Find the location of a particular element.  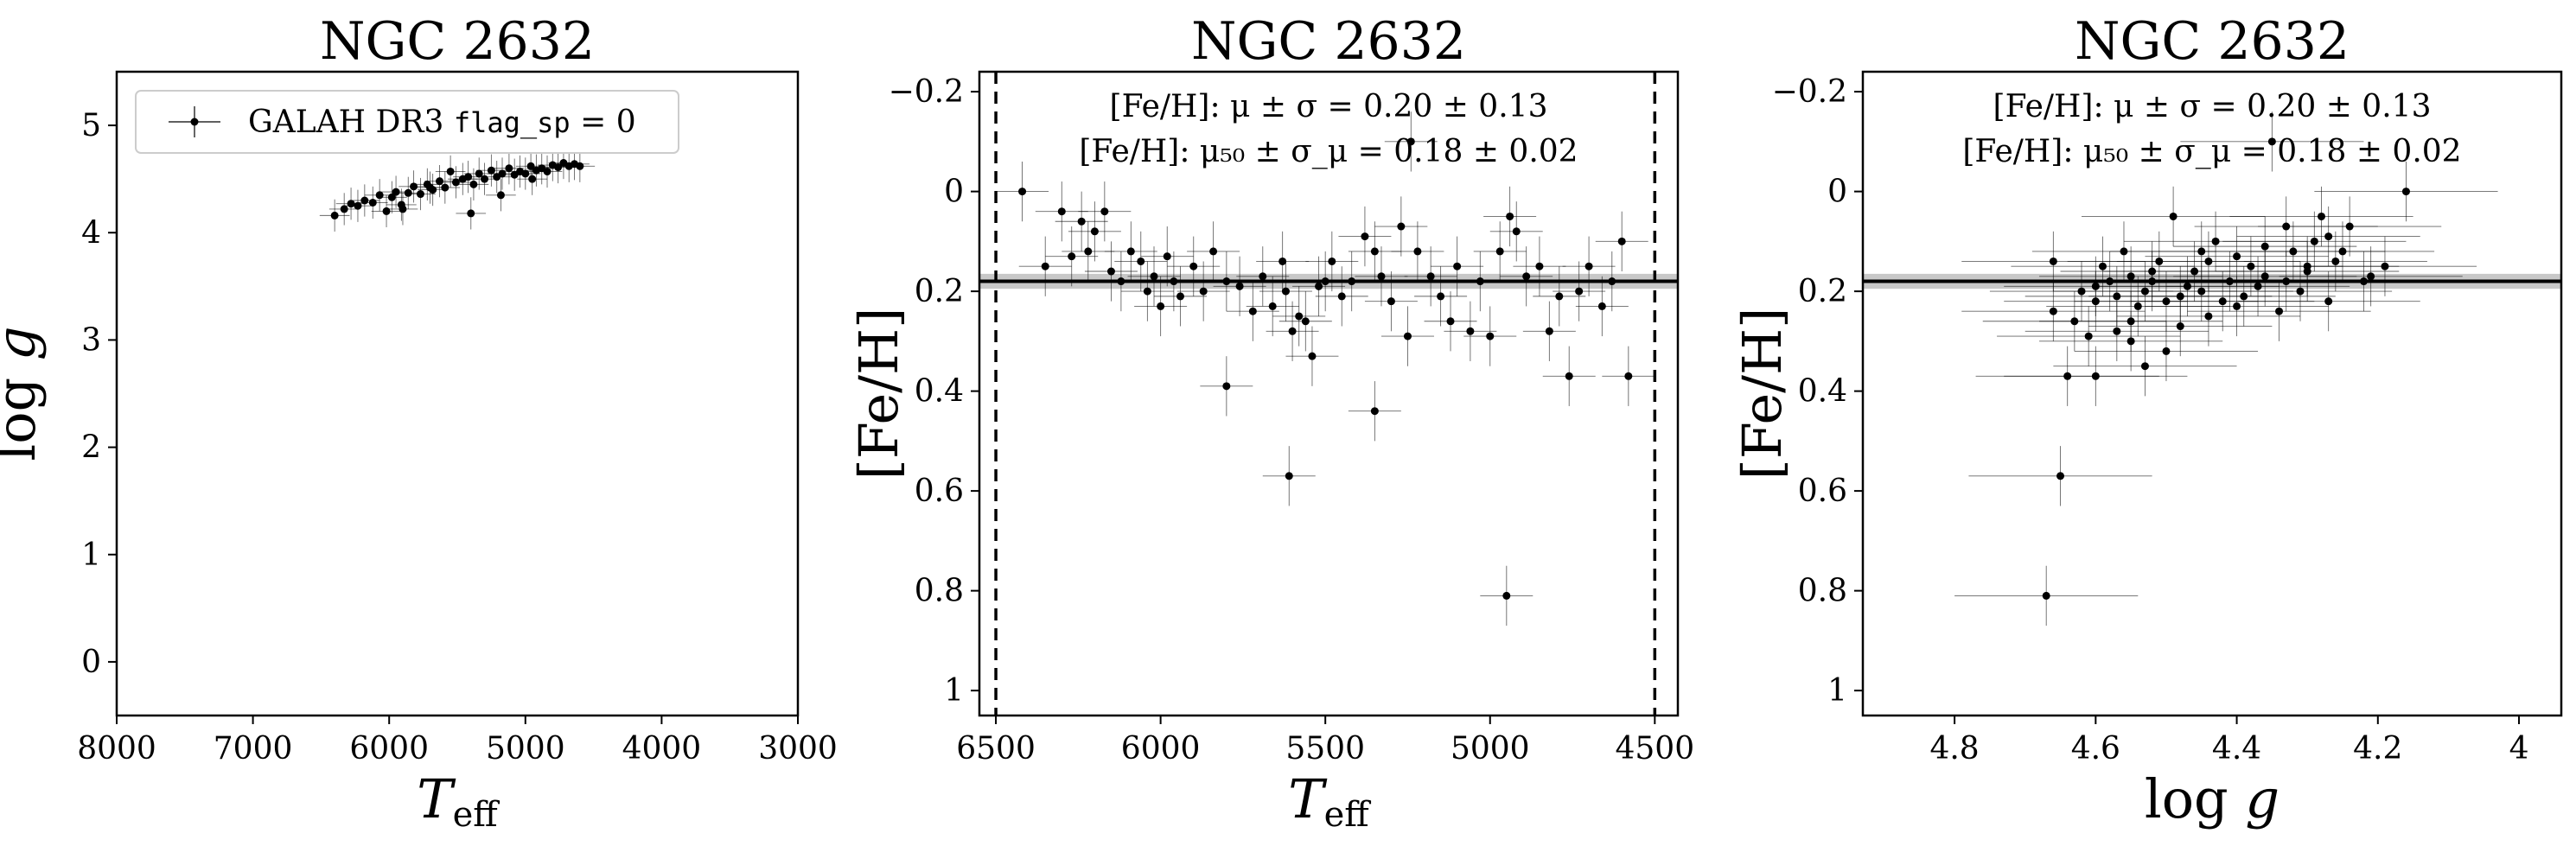

x-tick-label: 3000 is located at coordinates (798, 748).